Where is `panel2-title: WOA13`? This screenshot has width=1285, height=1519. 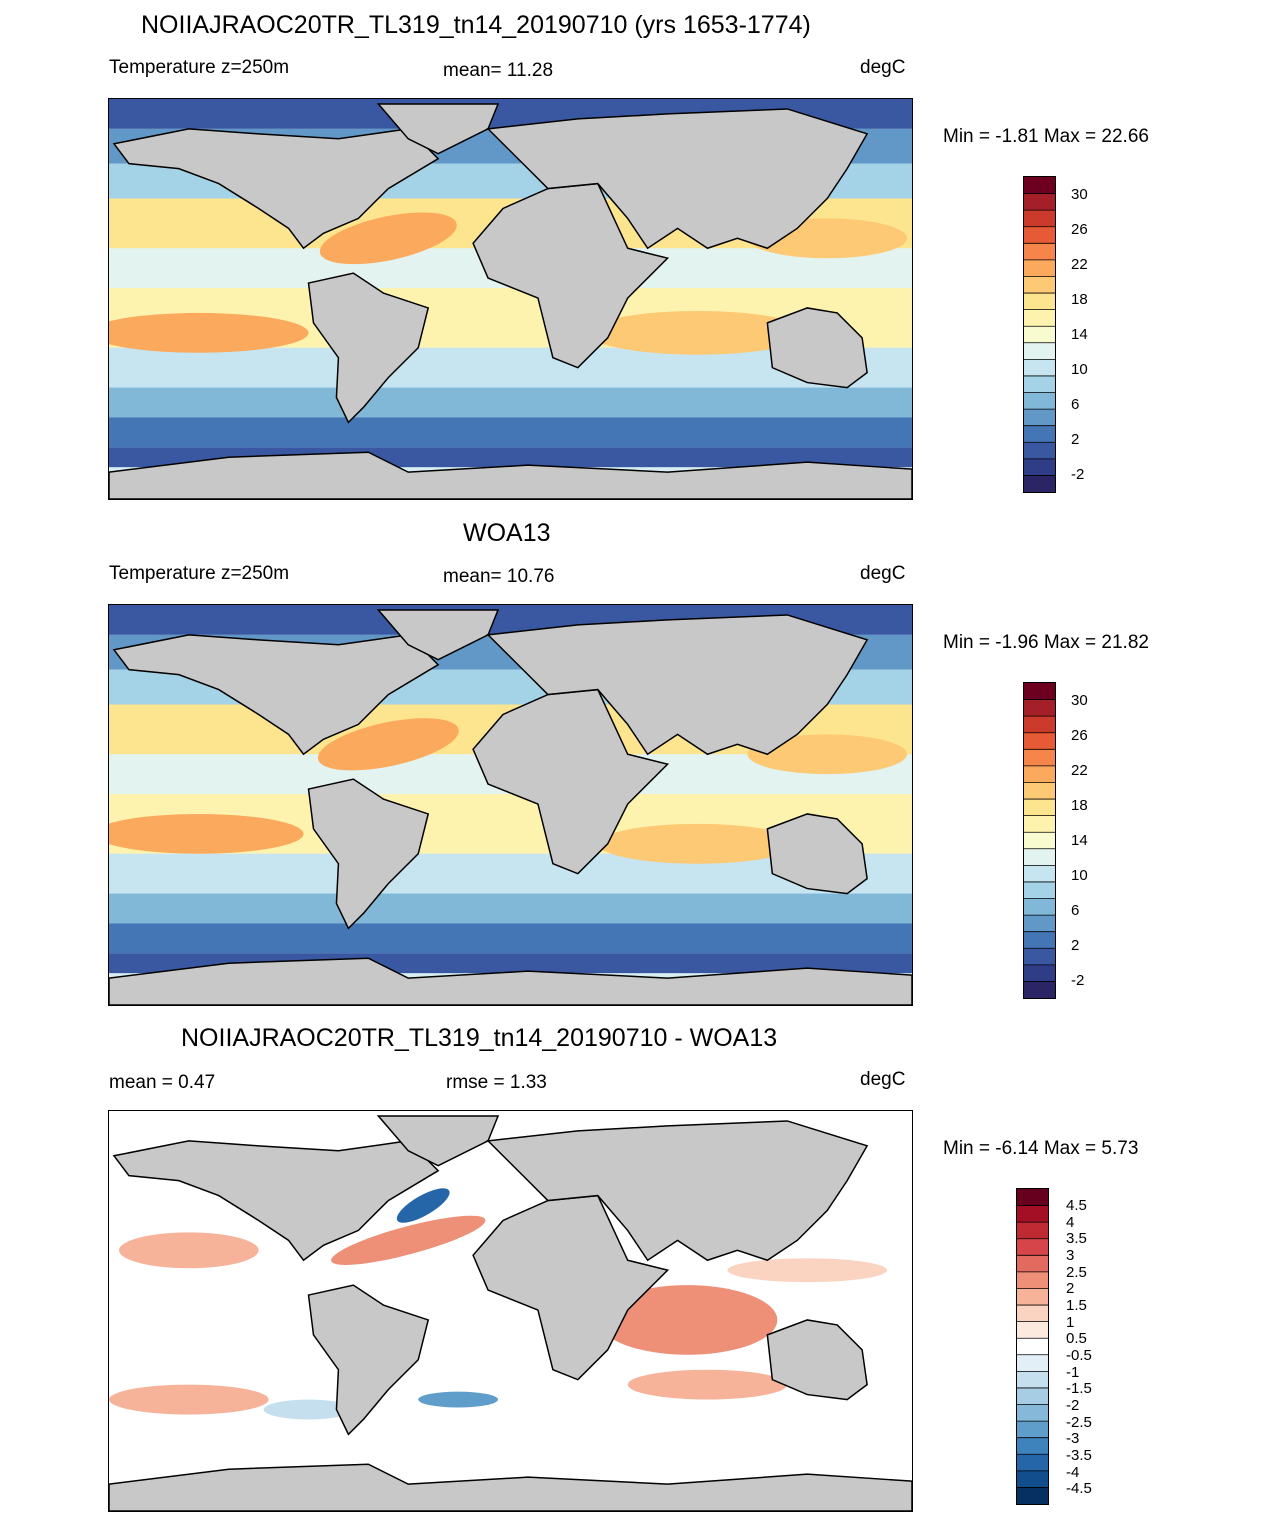 panel2-title: WOA13 is located at coordinates (507, 533).